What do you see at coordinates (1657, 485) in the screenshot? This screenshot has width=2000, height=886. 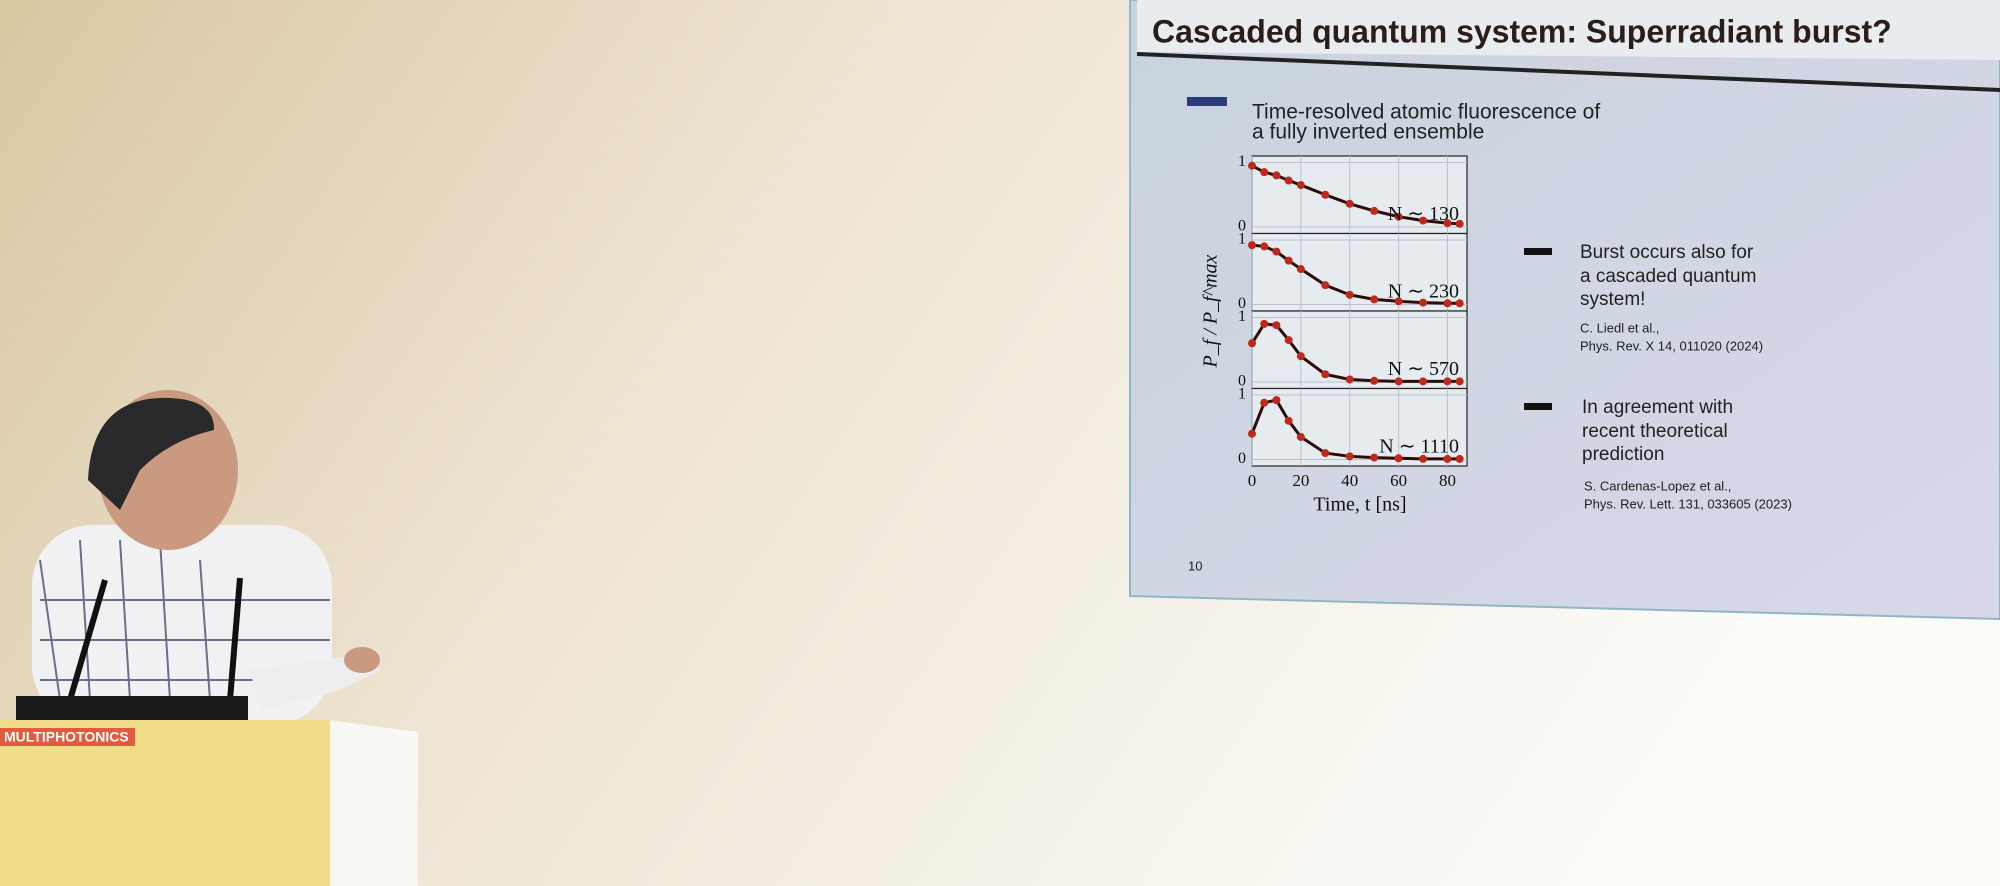 I see `reference: S. Cardenas-Lopez et al.,` at bounding box center [1657, 485].